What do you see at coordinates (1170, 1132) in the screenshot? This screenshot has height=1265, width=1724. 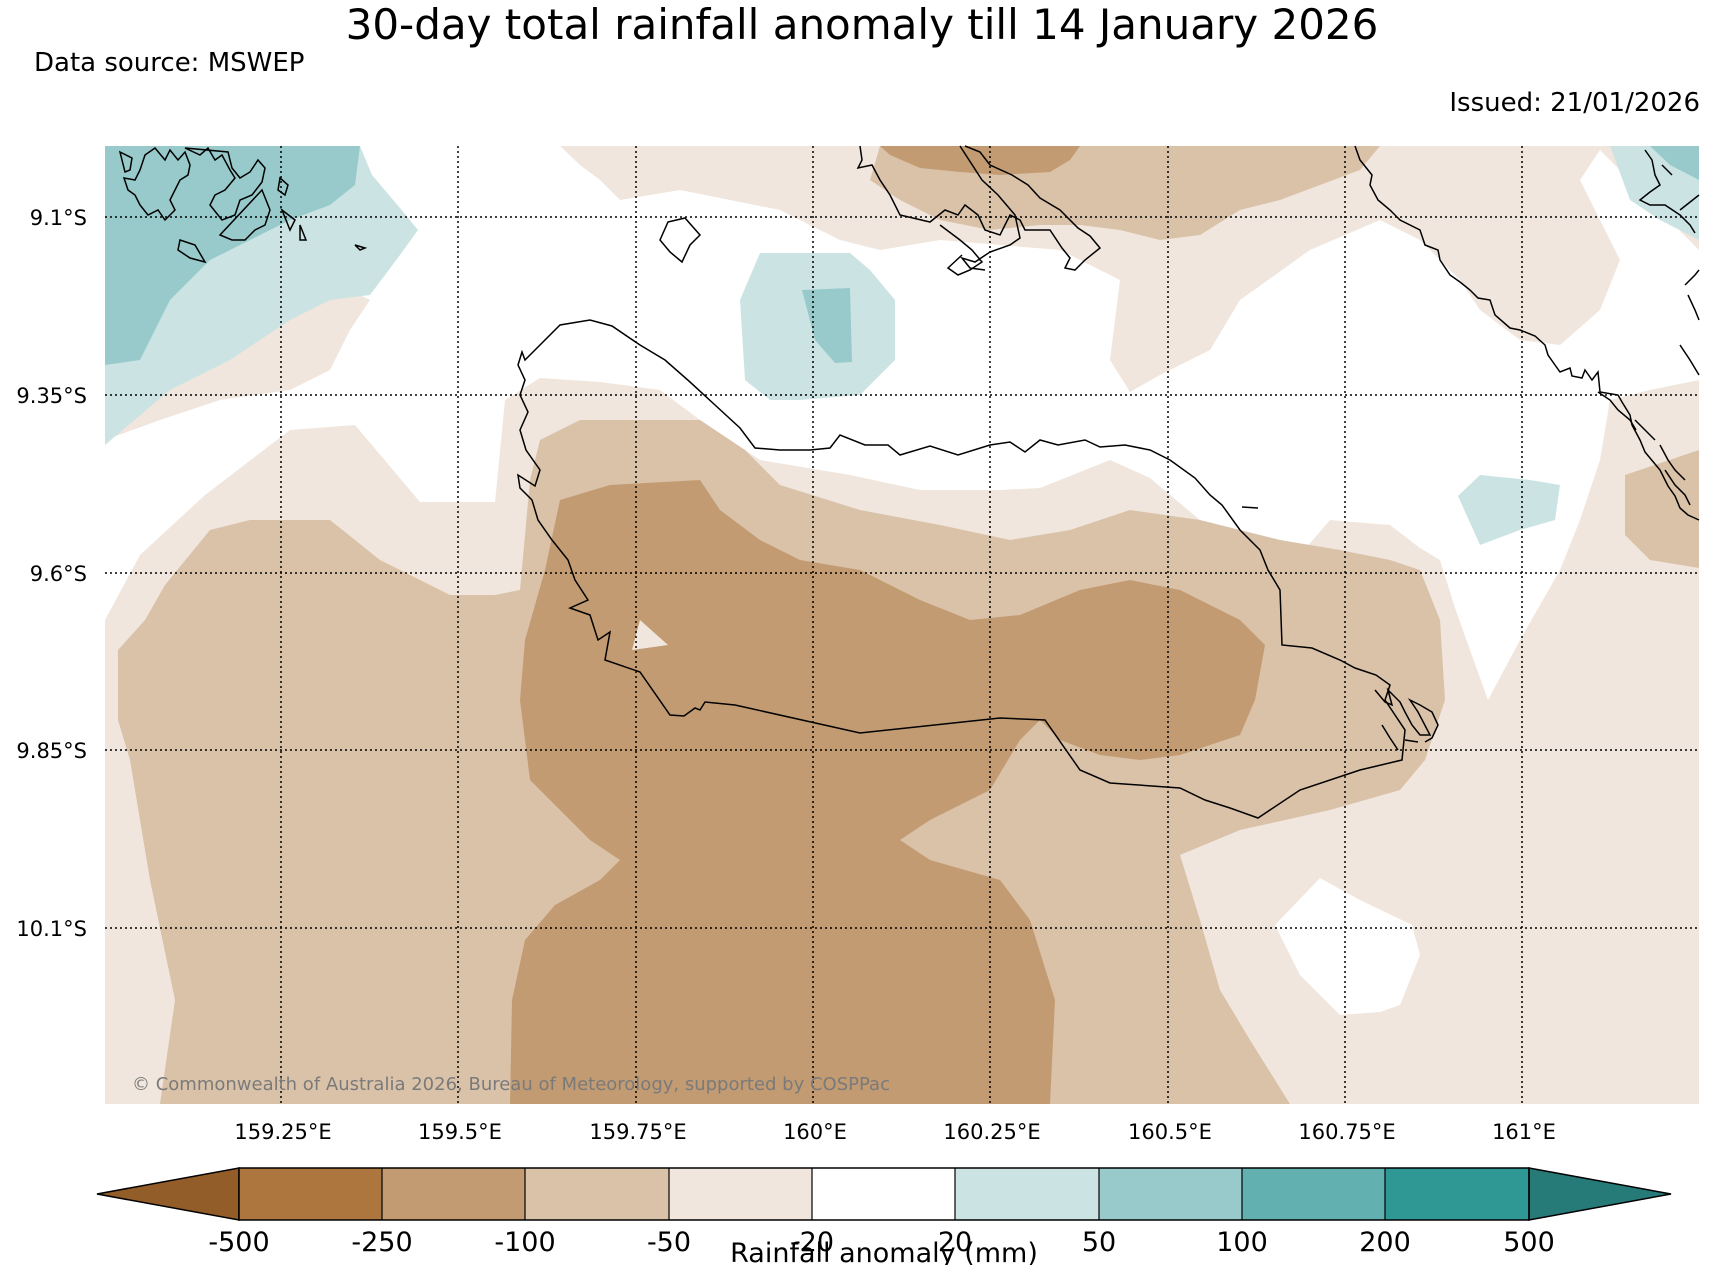 I see `lon-label-160-5: 160.5°E` at bounding box center [1170, 1132].